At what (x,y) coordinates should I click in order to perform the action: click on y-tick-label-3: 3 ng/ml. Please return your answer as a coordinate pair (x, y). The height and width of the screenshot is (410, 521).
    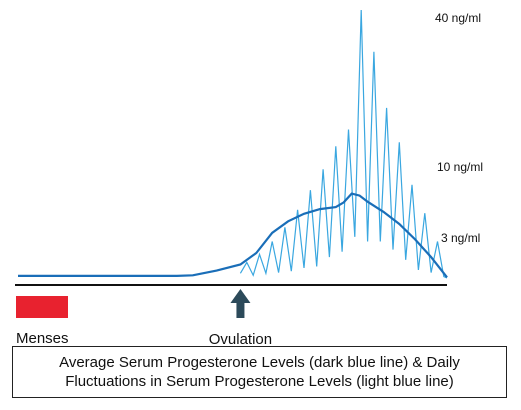
    Looking at the image, I should click on (460, 238).